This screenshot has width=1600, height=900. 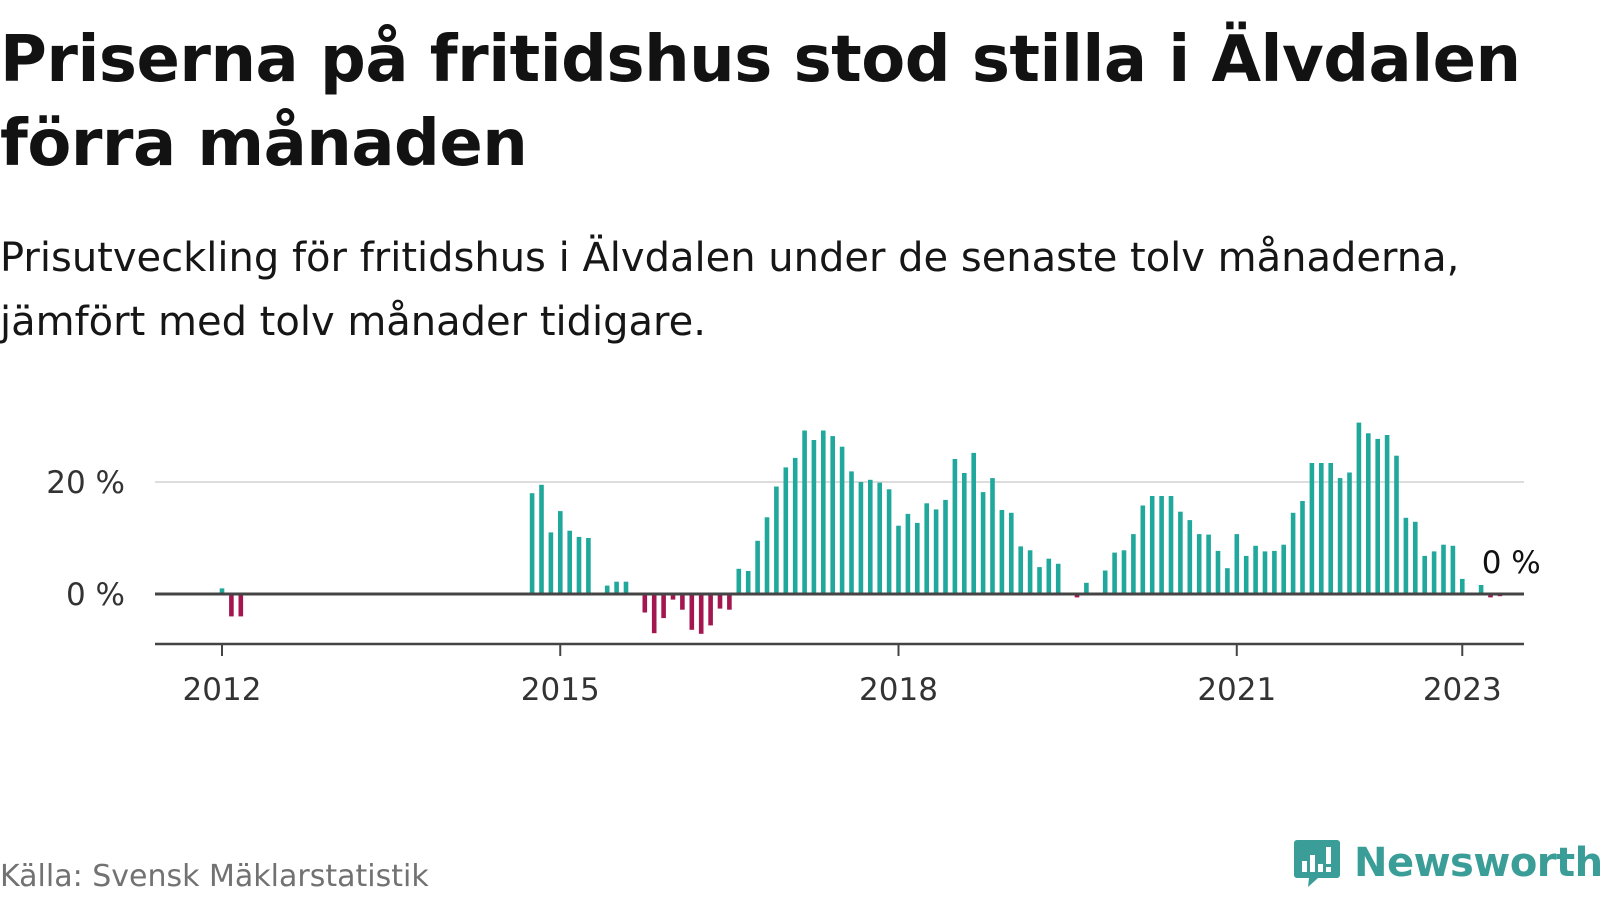 What do you see at coordinates (1462, 690) in the screenshot?
I see `x-tick-label: 2023` at bounding box center [1462, 690].